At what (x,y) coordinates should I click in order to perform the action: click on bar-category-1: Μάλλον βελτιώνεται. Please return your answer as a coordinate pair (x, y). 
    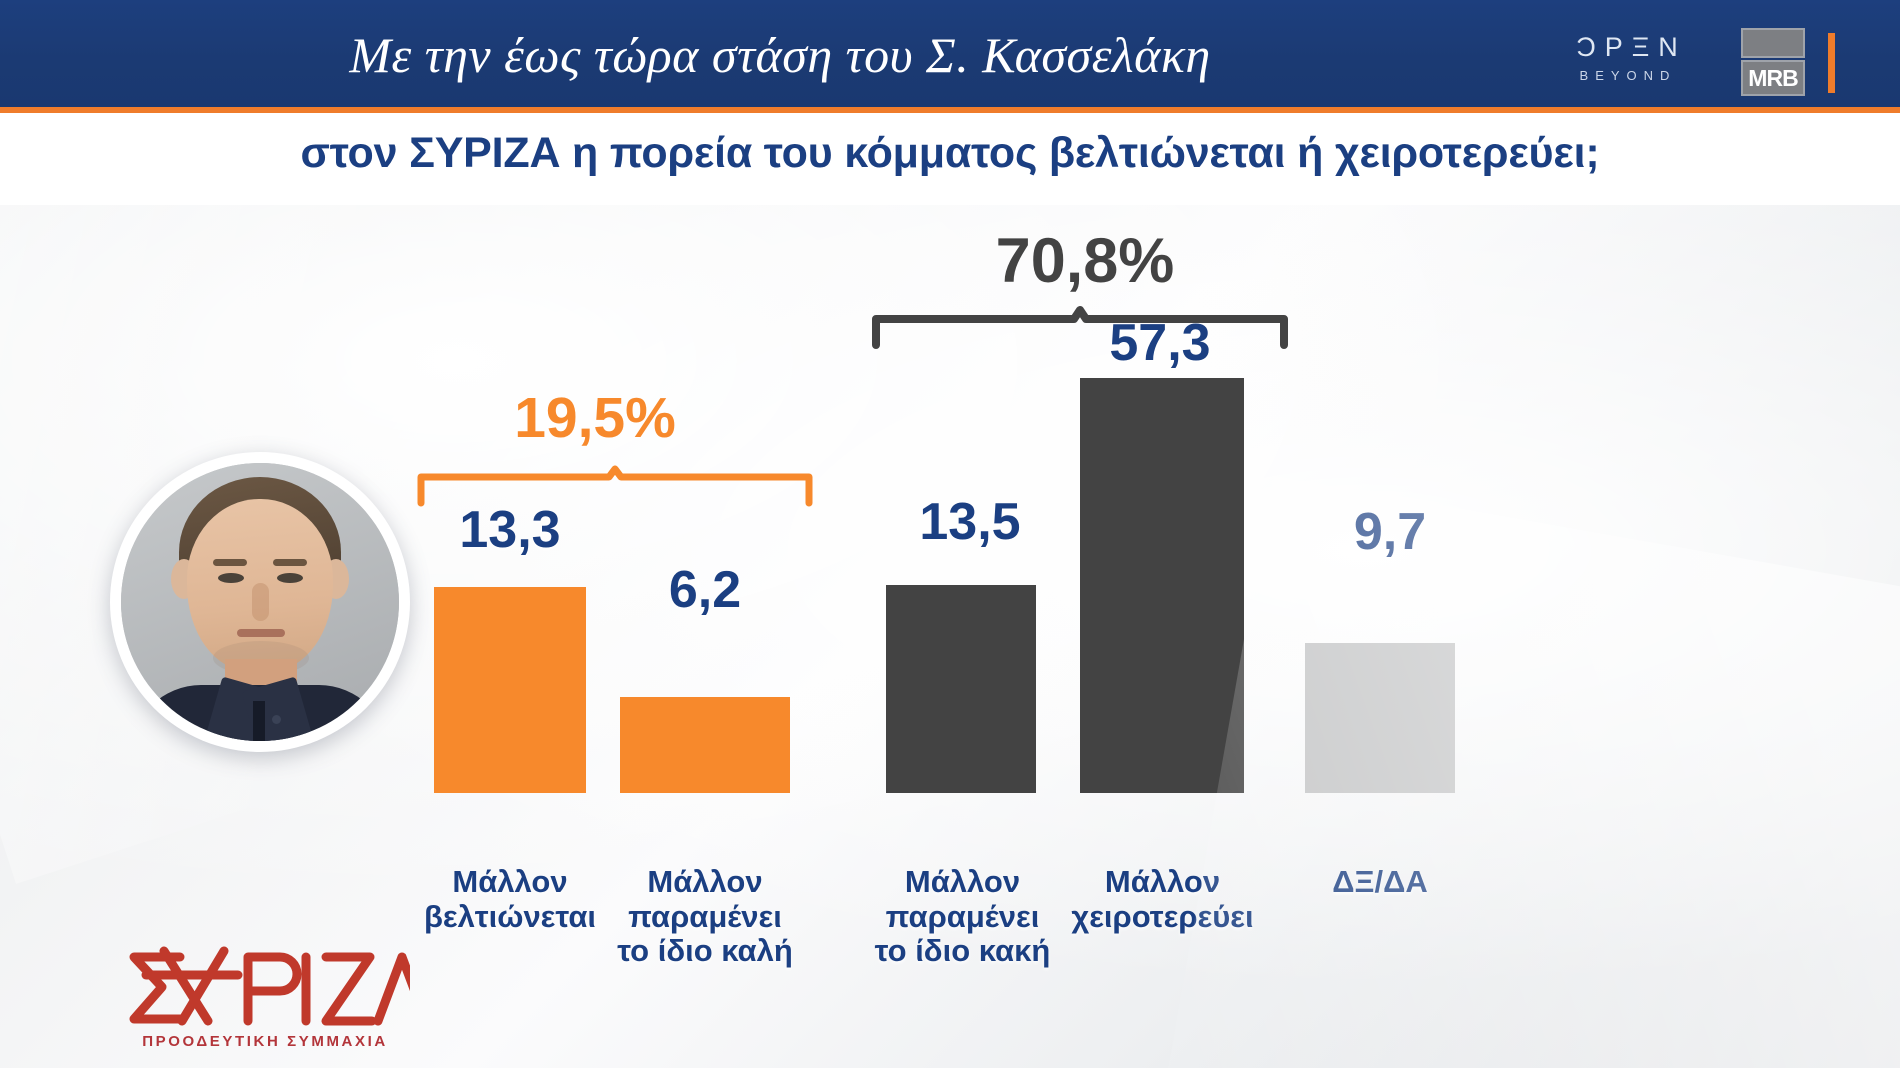
    Looking at the image, I should click on (510, 899).